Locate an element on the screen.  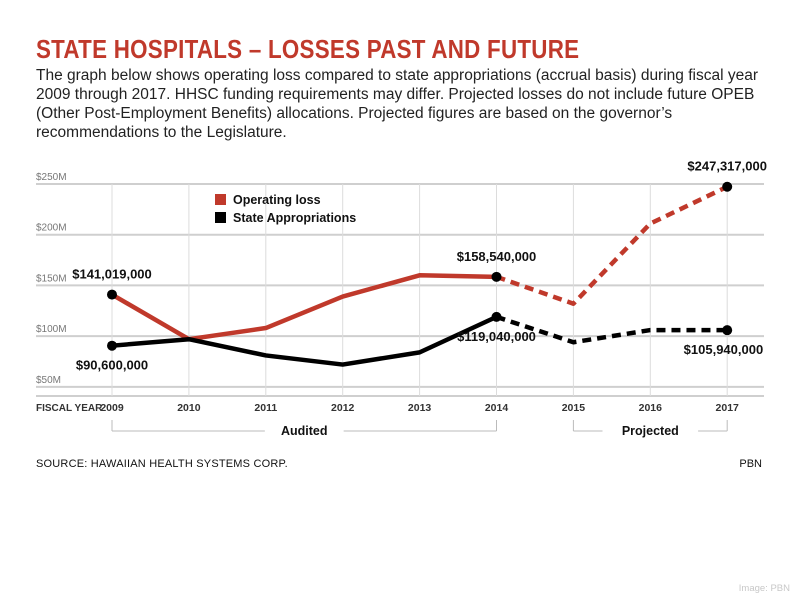
period-label: Projected is located at coordinates (650, 431).